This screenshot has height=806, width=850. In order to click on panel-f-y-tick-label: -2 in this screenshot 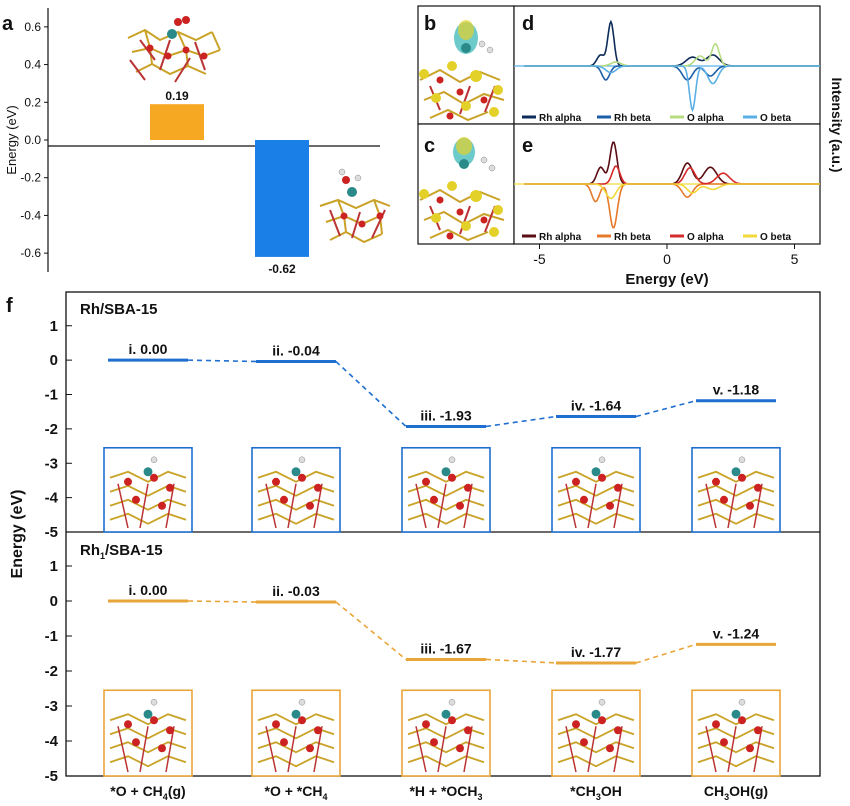, I will do `click(51, 671)`.